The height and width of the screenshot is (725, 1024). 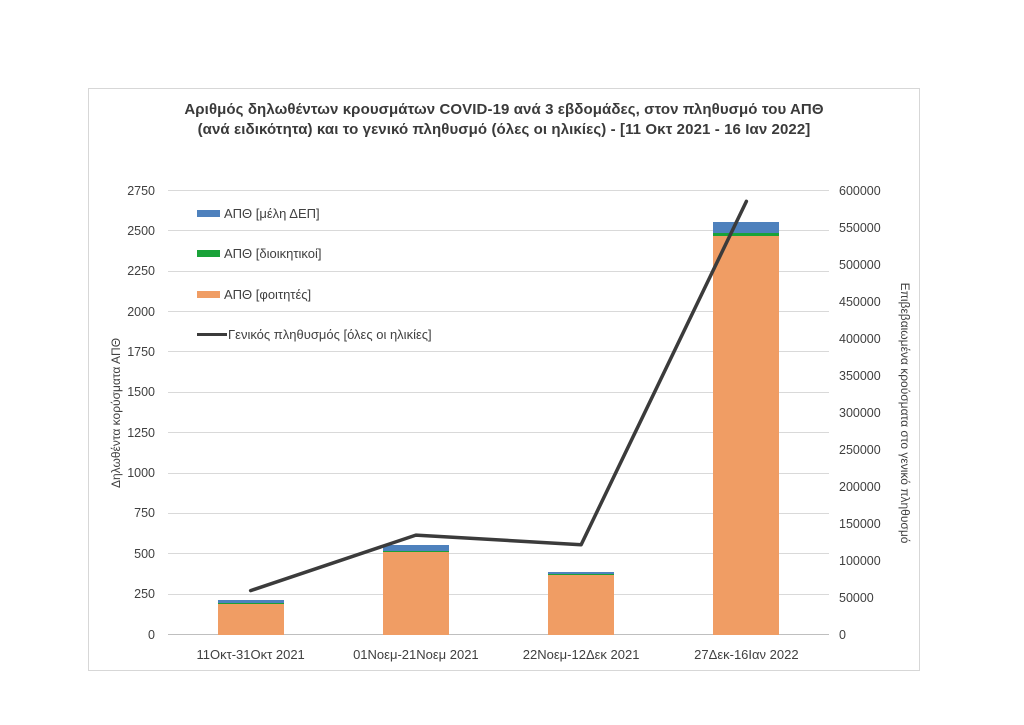 What do you see at coordinates (860, 486) in the screenshot?
I see `right-tick-label: 200000` at bounding box center [860, 486].